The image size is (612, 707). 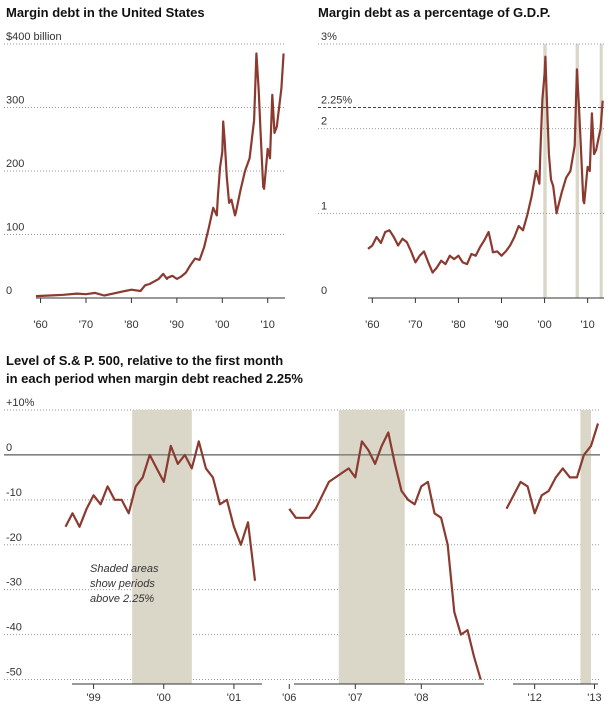 I want to click on chart3-x-tick-label: '00, so click(x=164, y=698).